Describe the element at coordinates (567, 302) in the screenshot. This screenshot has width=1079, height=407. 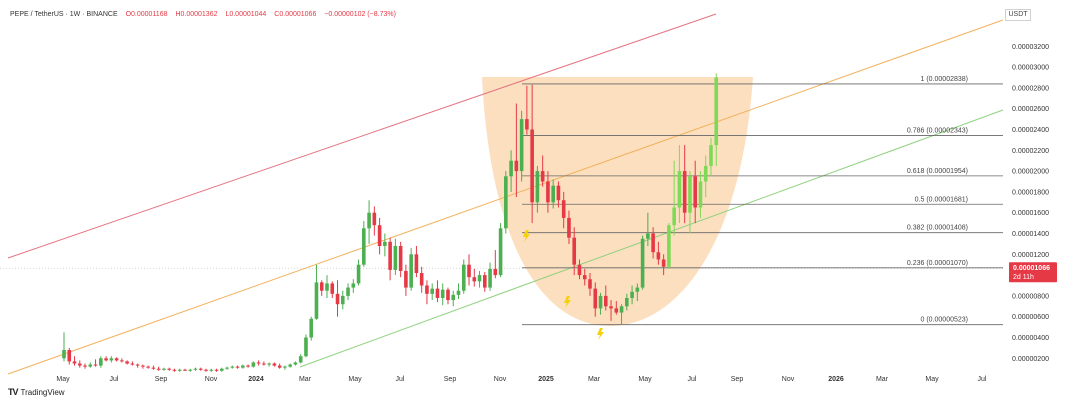
I see `lightning-marker-icon` at that location.